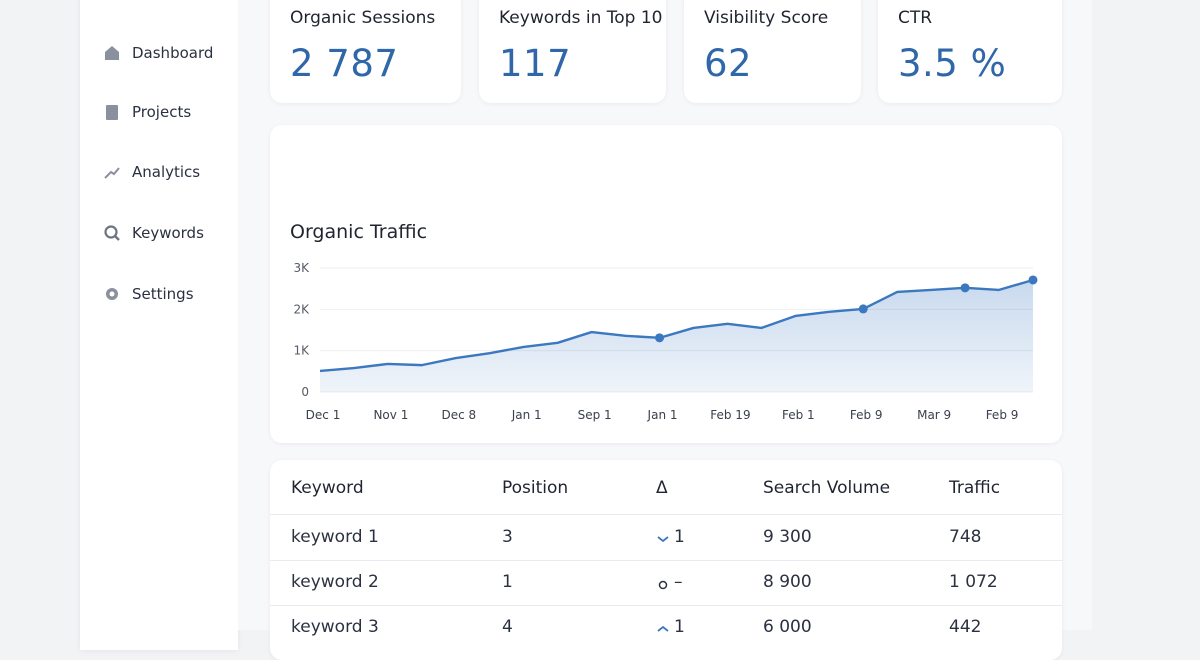 The width and height of the screenshot is (1200, 660). What do you see at coordinates (166, 172) in the screenshot?
I see `nav-label: Analytics` at bounding box center [166, 172].